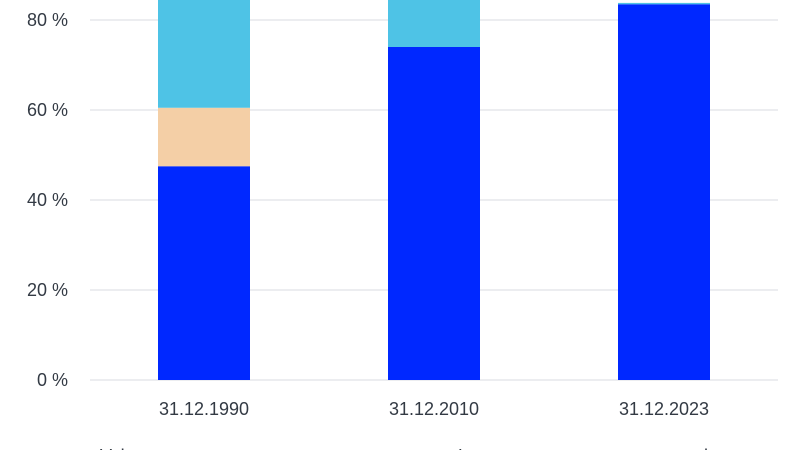  Describe the element at coordinates (47, 20) in the screenshot. I see `y-tick-label: 80 %` at that location.